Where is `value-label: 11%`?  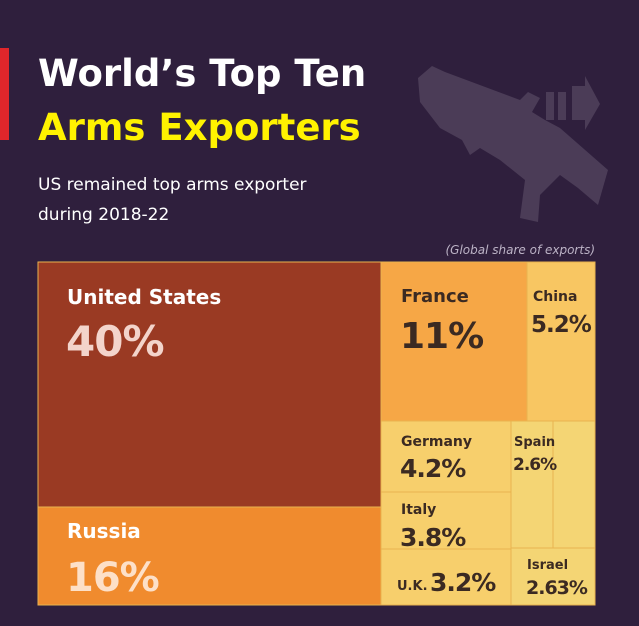
value-label: 11% is located at coordinates (441, 336).